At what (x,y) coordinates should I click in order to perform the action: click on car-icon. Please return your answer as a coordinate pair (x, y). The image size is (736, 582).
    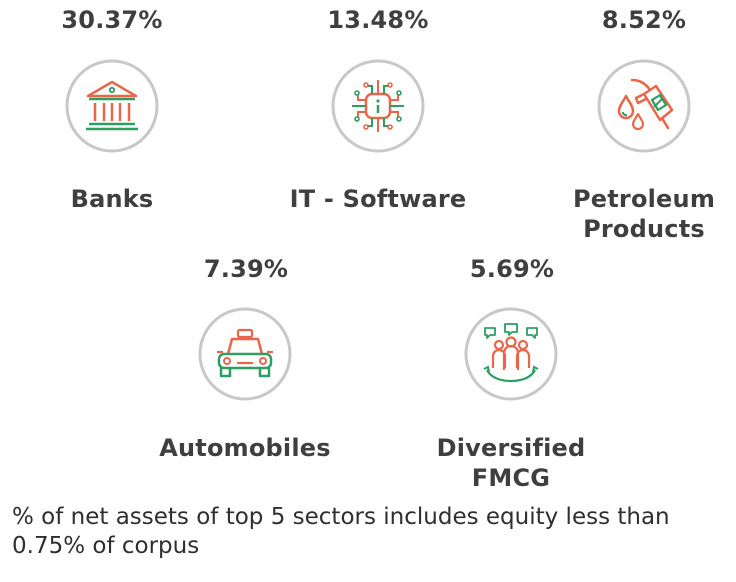
    Looking at the image, I should click on (245, 354).